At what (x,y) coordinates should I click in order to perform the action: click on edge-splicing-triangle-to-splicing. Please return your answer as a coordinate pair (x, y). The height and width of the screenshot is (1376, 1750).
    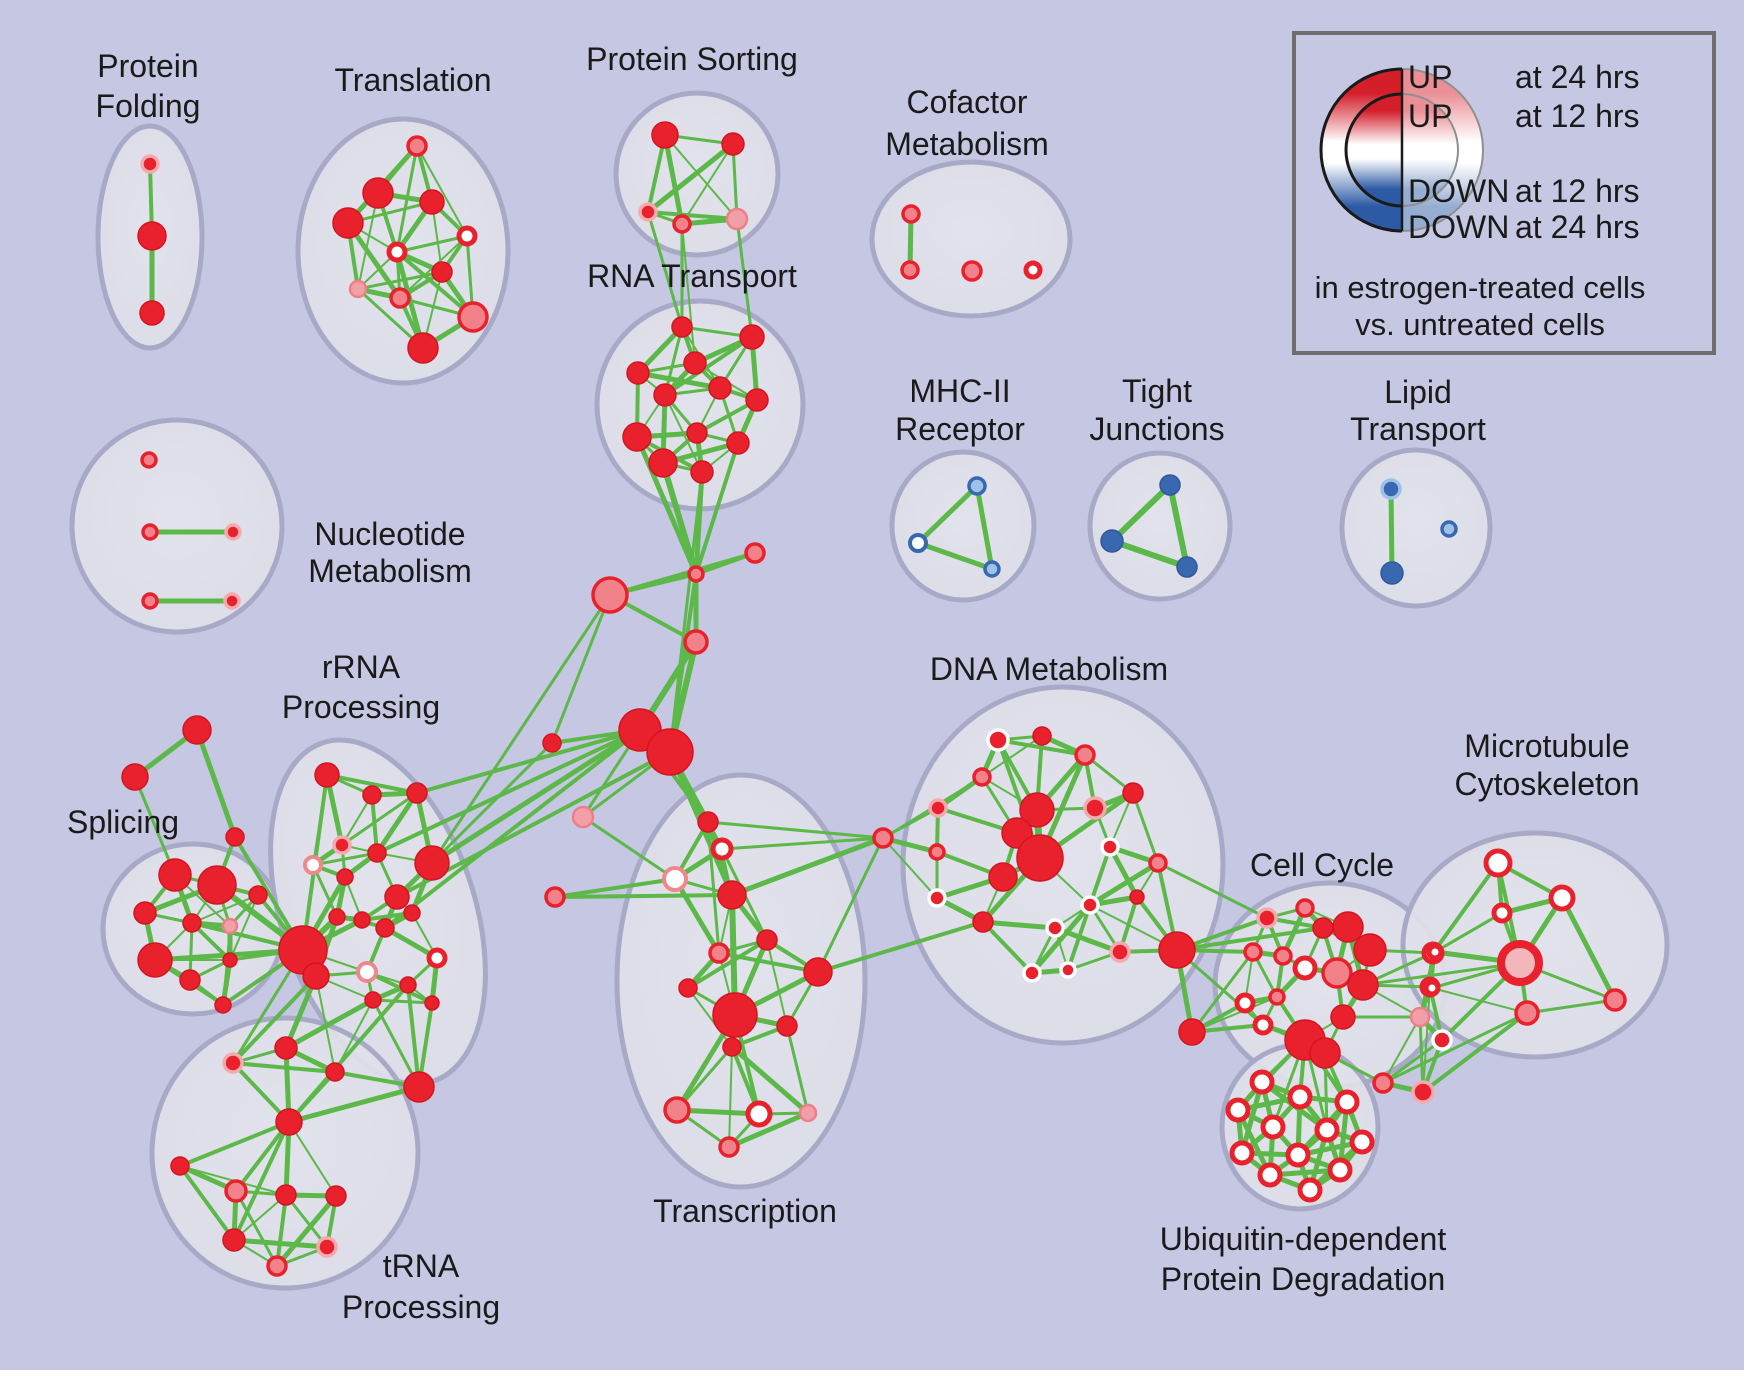
    Looking at the image, I should click on (155, 826).